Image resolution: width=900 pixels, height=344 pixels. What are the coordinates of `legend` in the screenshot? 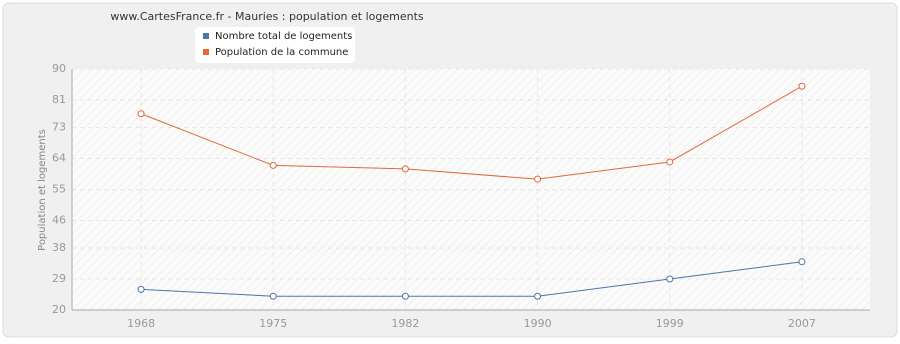 It's located at (275, 45).